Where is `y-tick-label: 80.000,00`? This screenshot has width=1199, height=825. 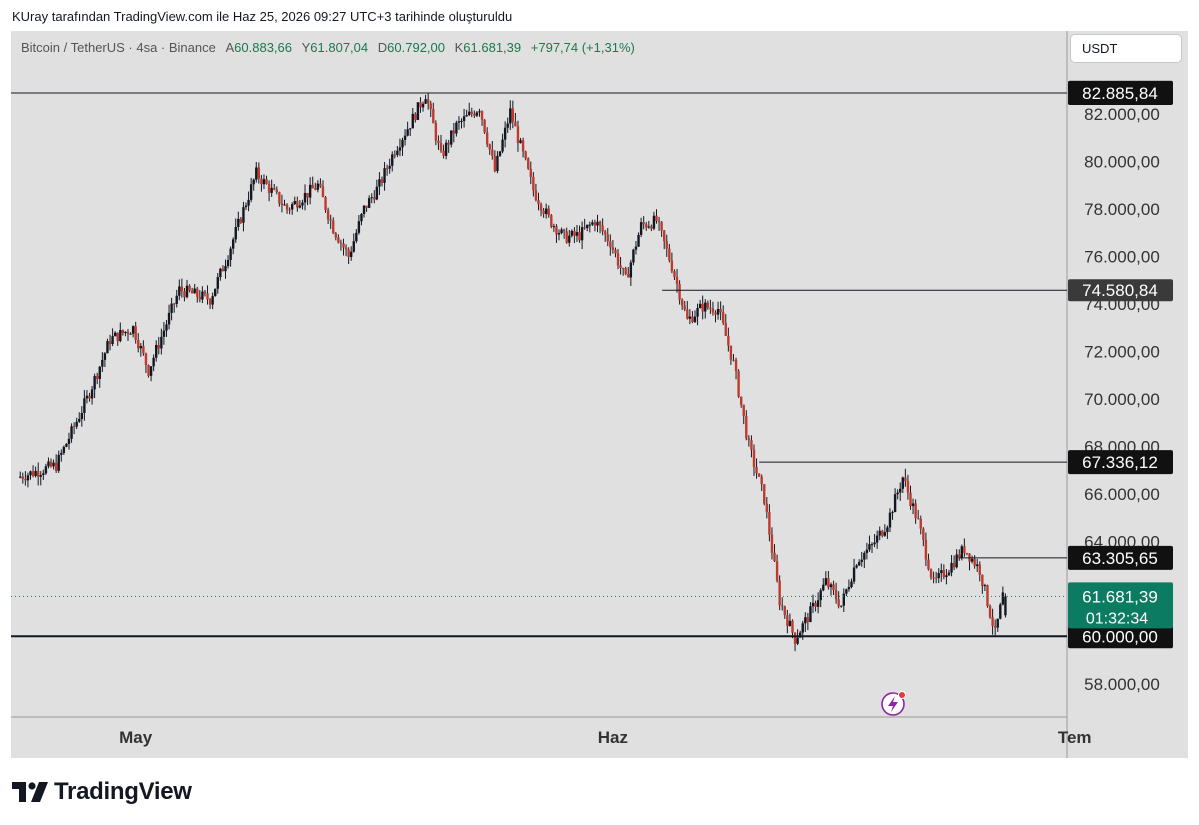
y-tick-label: 80.000,00 is located at coordinates (1122, 162).